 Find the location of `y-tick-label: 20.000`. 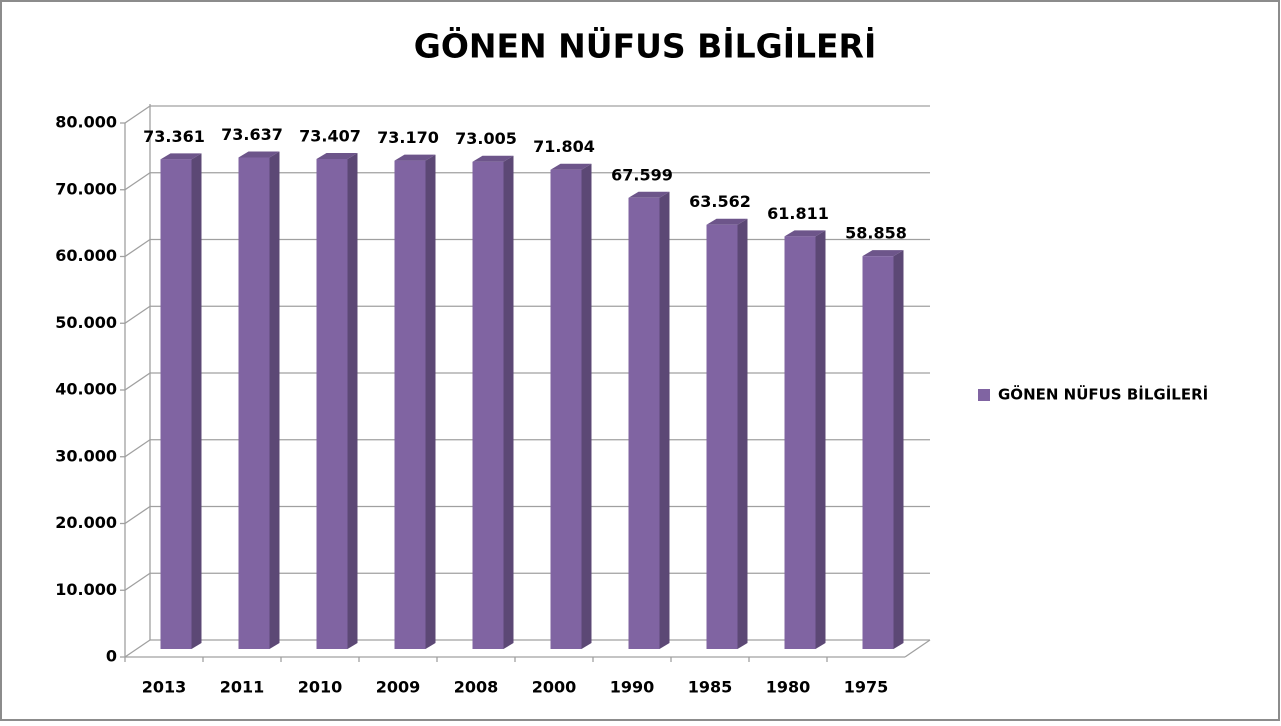

y-tick-label: 20.000 is located at coordinates (86, 522).